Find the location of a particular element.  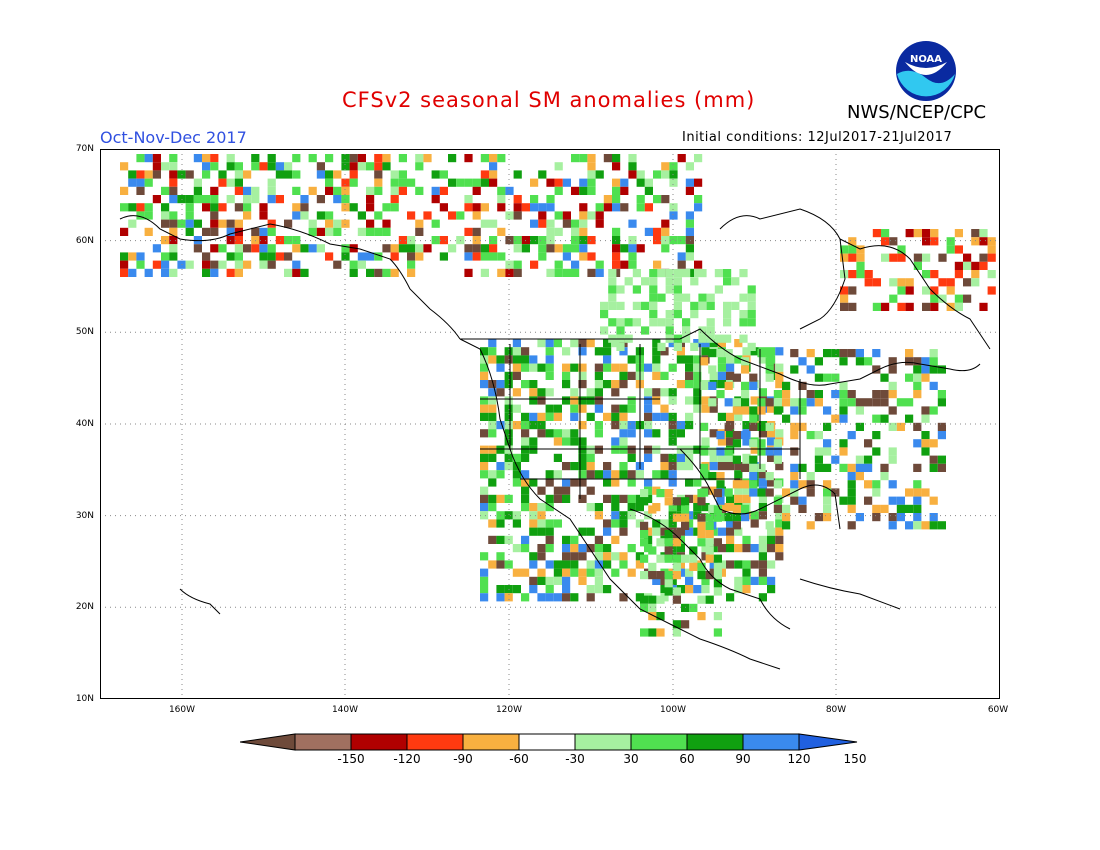

agency-label: NWS/NCEP/CPC is located at coordinates (917, 112).